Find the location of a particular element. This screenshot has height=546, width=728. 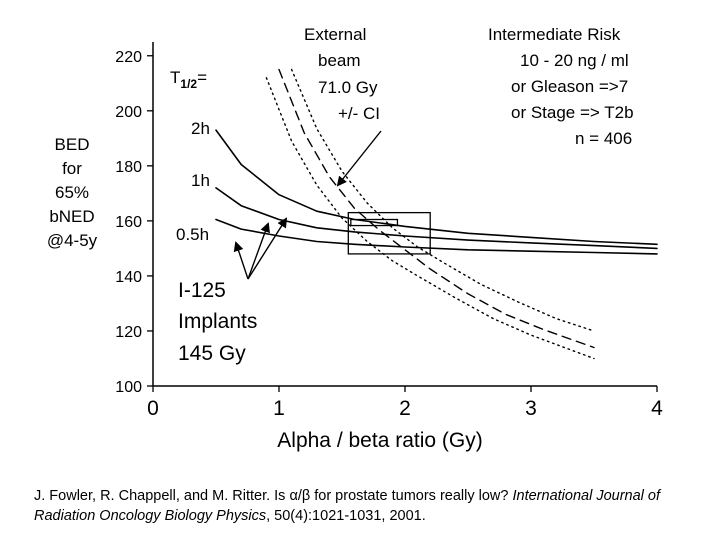

t-half-sub: 1/2 is located at coordinates (188, 84).